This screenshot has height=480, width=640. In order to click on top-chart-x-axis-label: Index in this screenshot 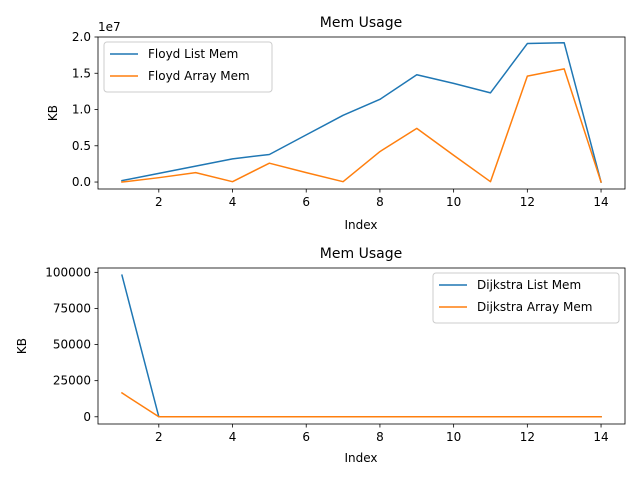, I will do `click(360, 225)`.